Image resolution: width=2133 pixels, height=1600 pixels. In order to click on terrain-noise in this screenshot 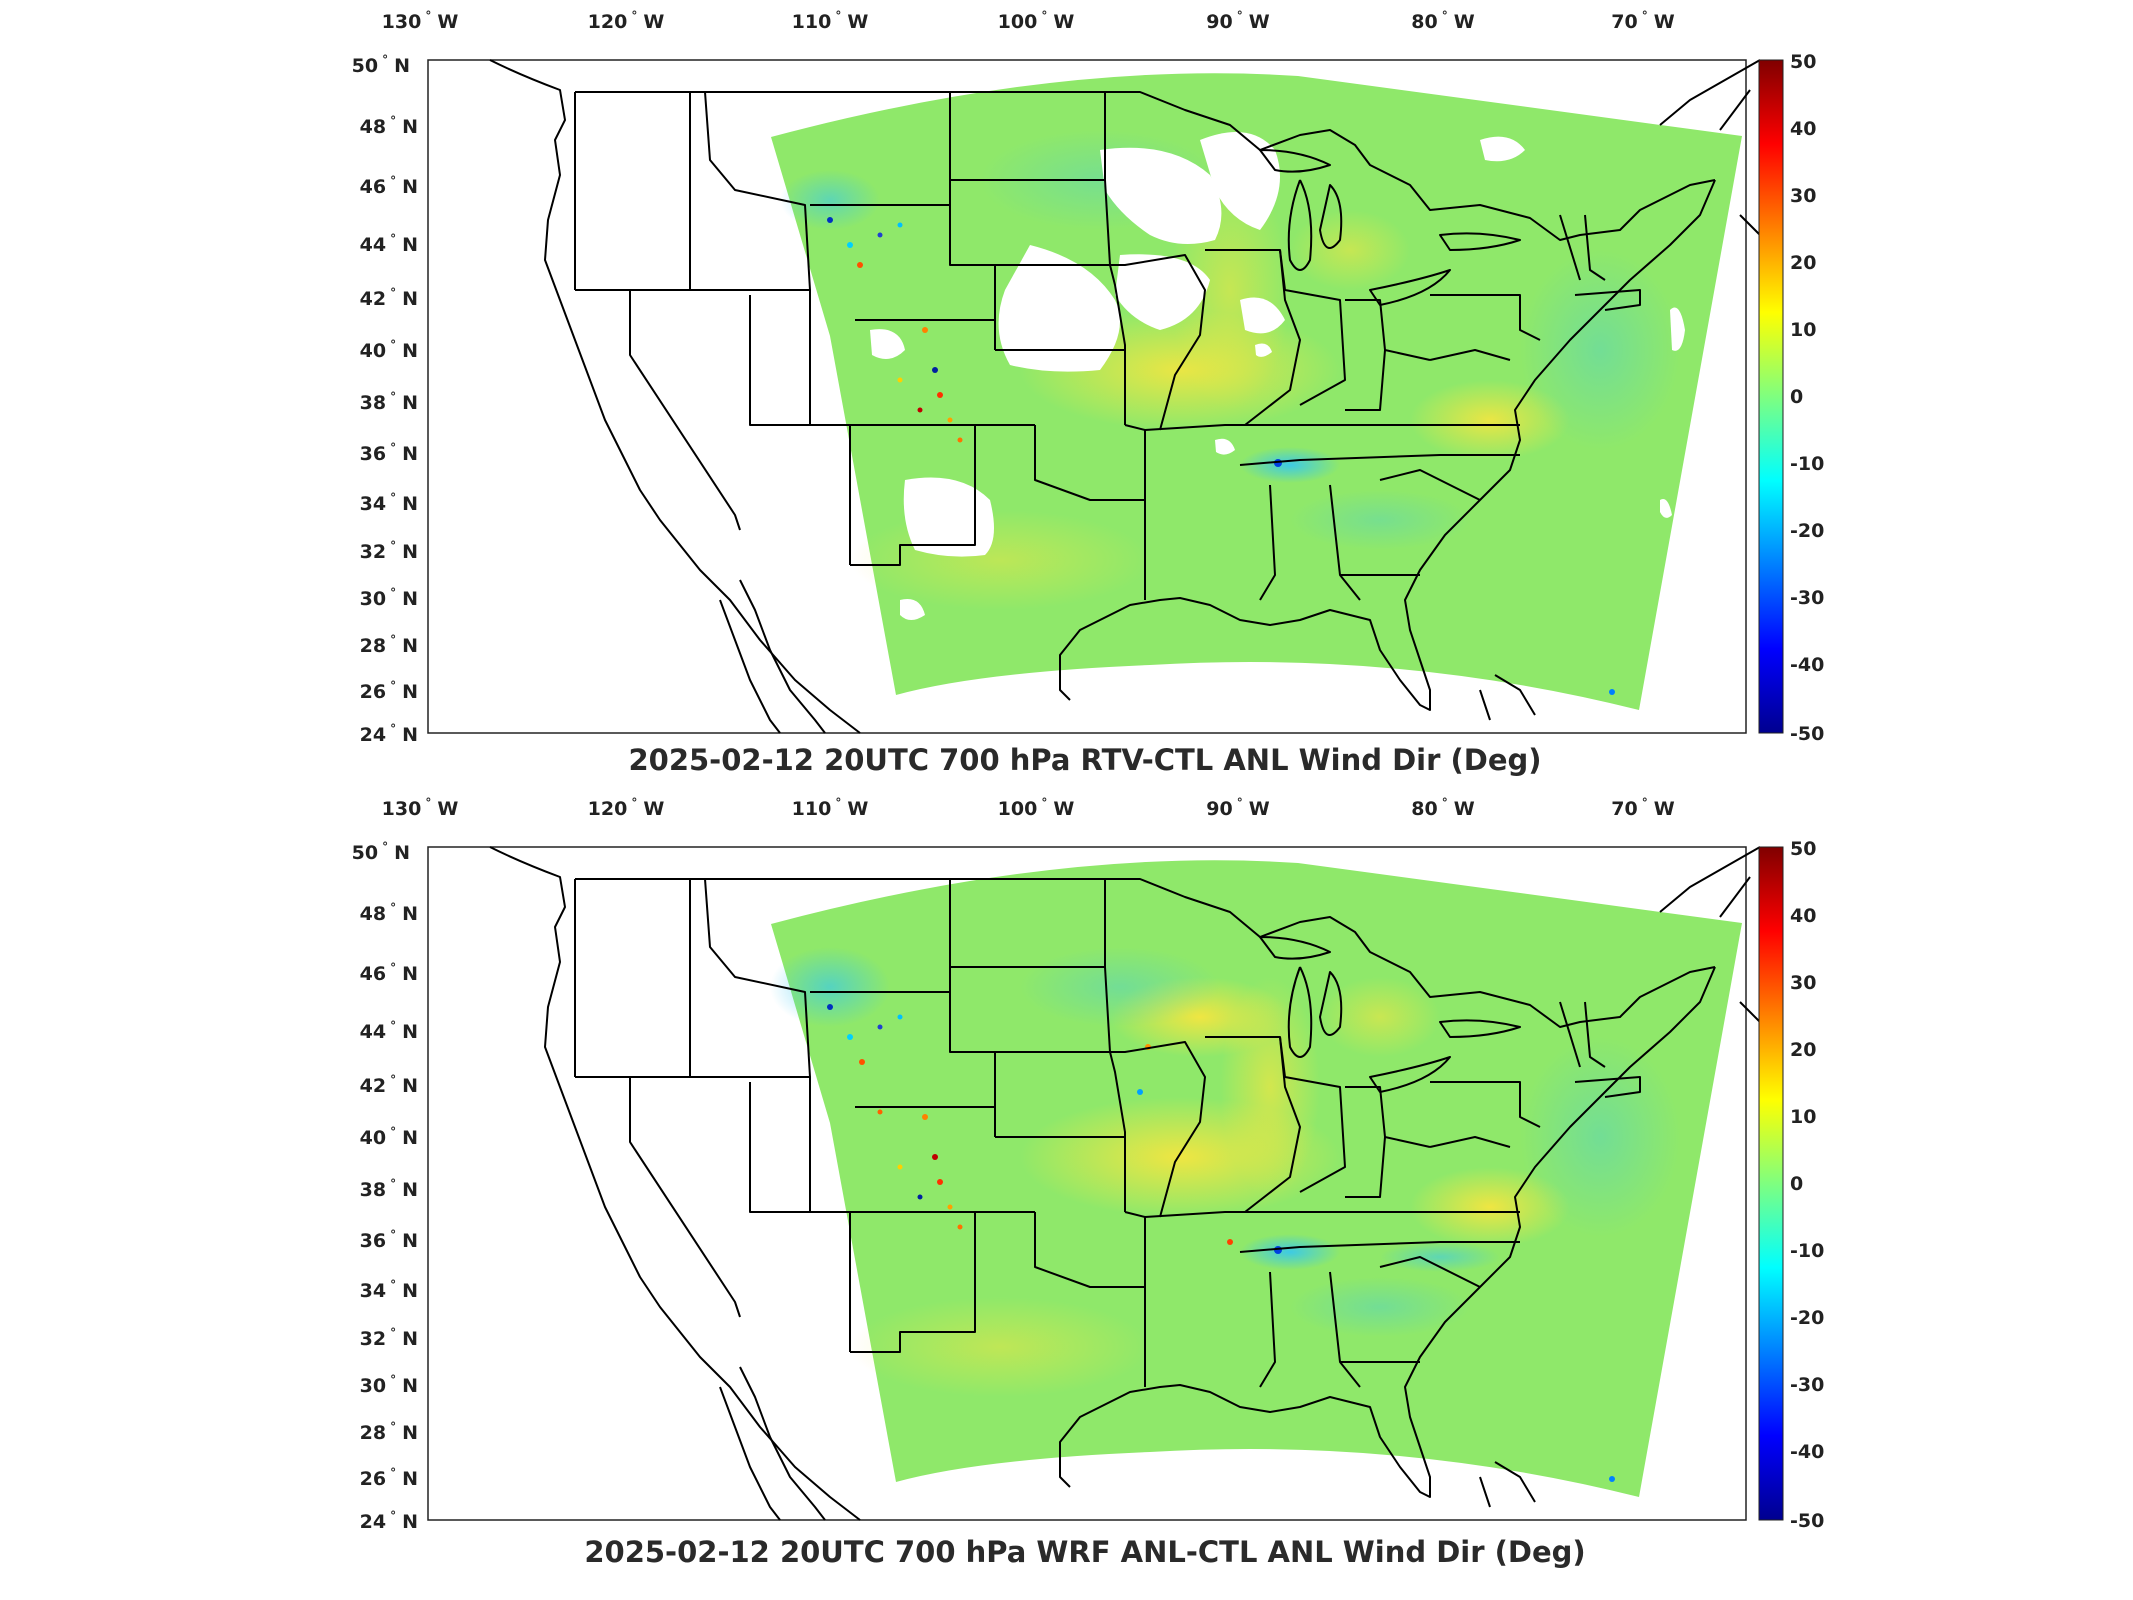, I will do `click(1221, 456)`.